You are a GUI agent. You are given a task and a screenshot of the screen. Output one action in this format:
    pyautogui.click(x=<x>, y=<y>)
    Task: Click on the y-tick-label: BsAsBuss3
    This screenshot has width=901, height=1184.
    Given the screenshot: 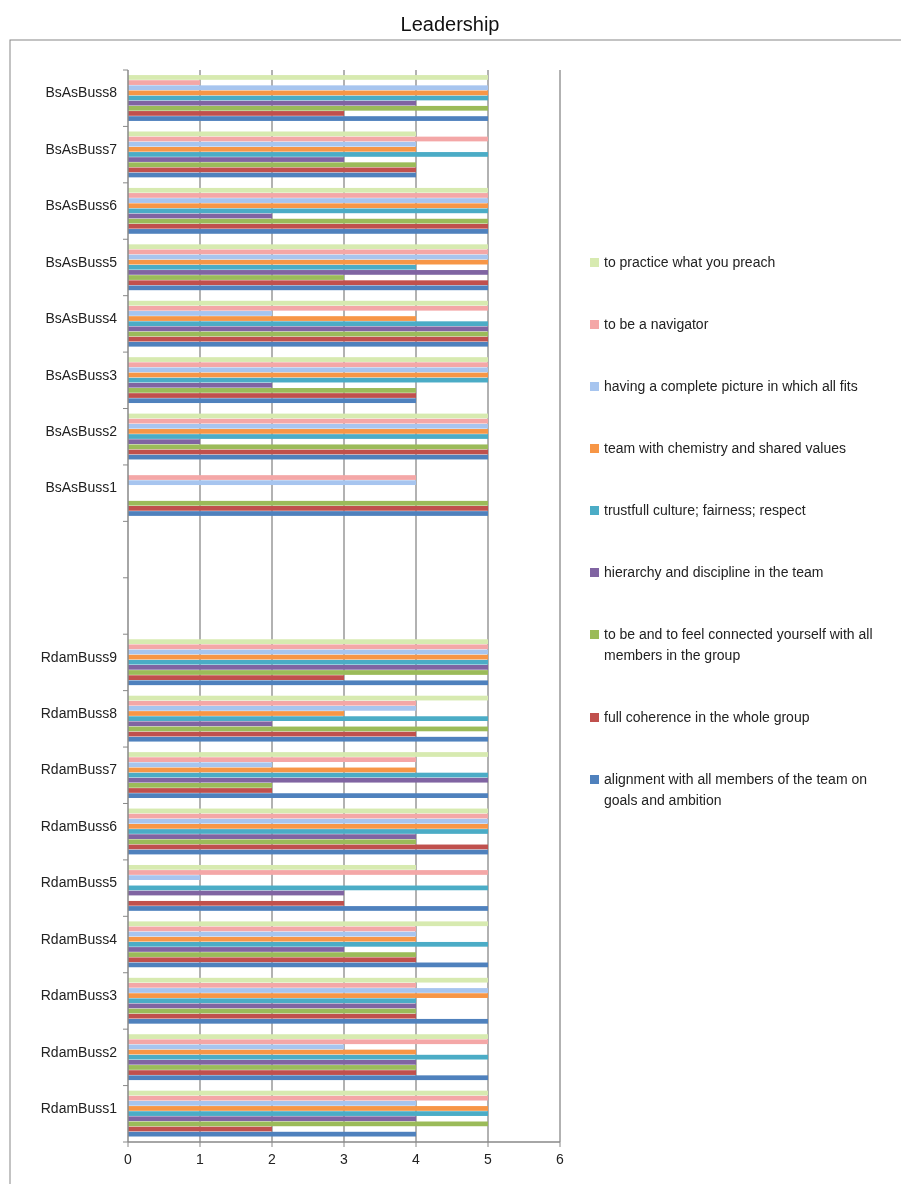 What is the action you would take?
    pyautogui.click(x=81, y=374)
    